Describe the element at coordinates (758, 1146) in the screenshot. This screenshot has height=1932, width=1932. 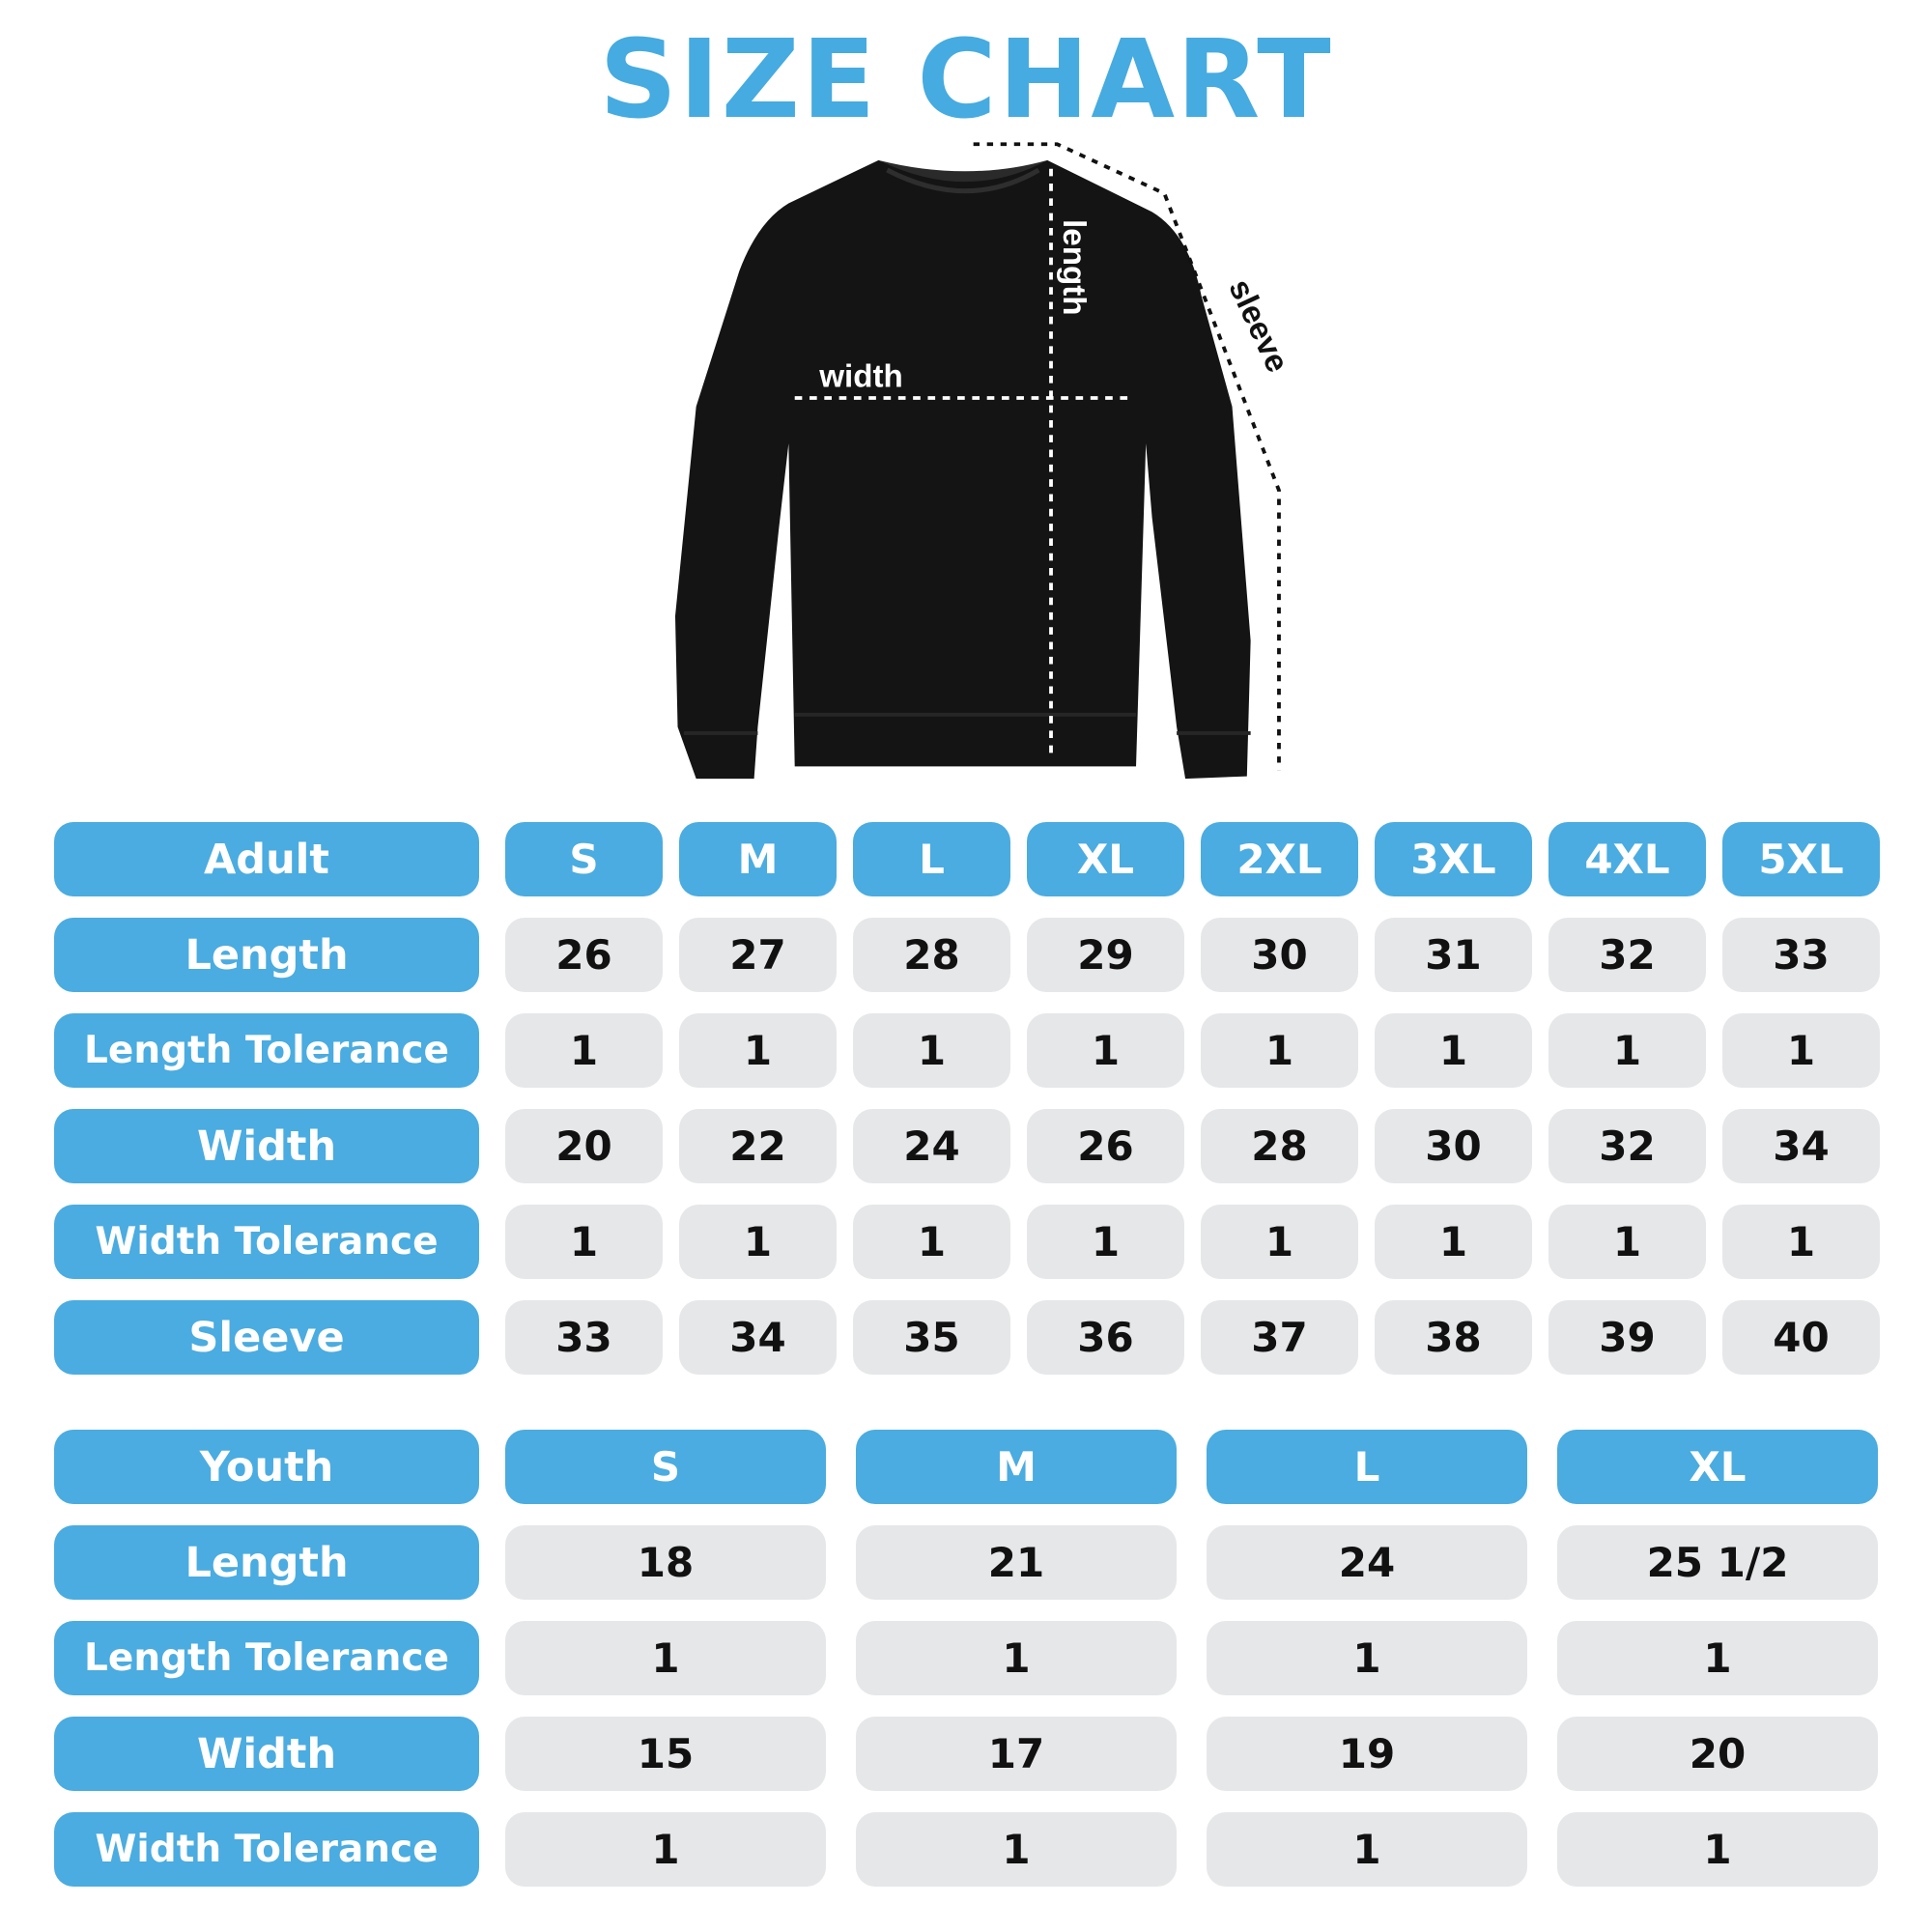
I see `adult-value-cell: 22` at that location.